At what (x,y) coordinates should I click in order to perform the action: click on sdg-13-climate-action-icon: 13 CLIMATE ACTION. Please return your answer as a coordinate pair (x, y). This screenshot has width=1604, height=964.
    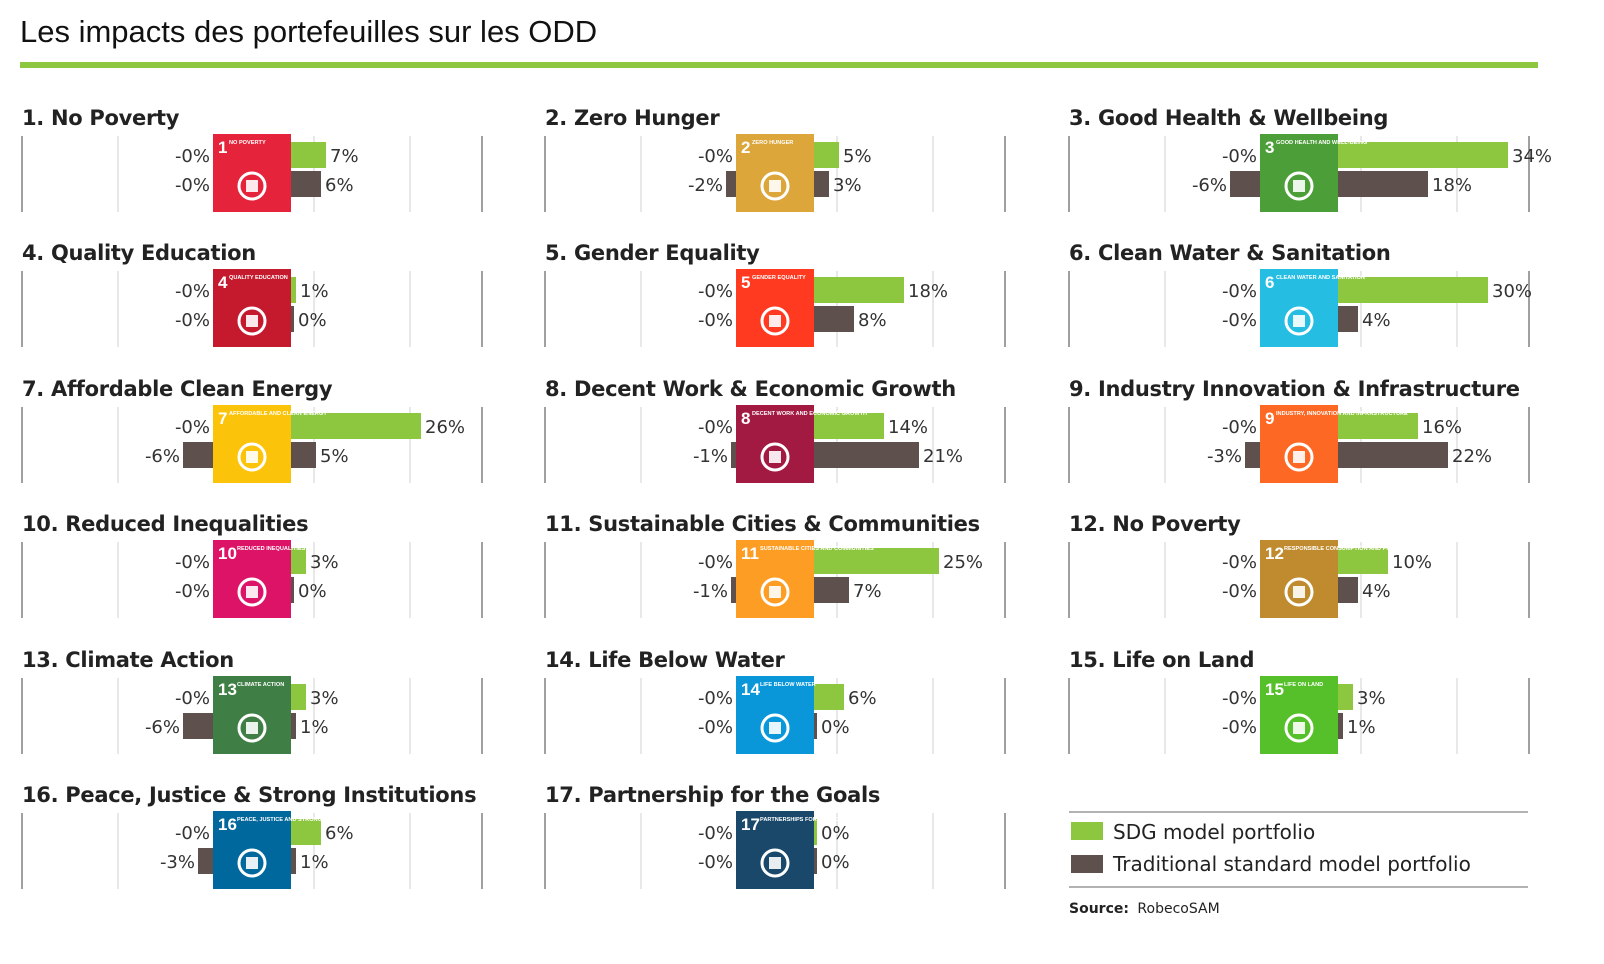
    Looking at the image, I should click on (252, 715).